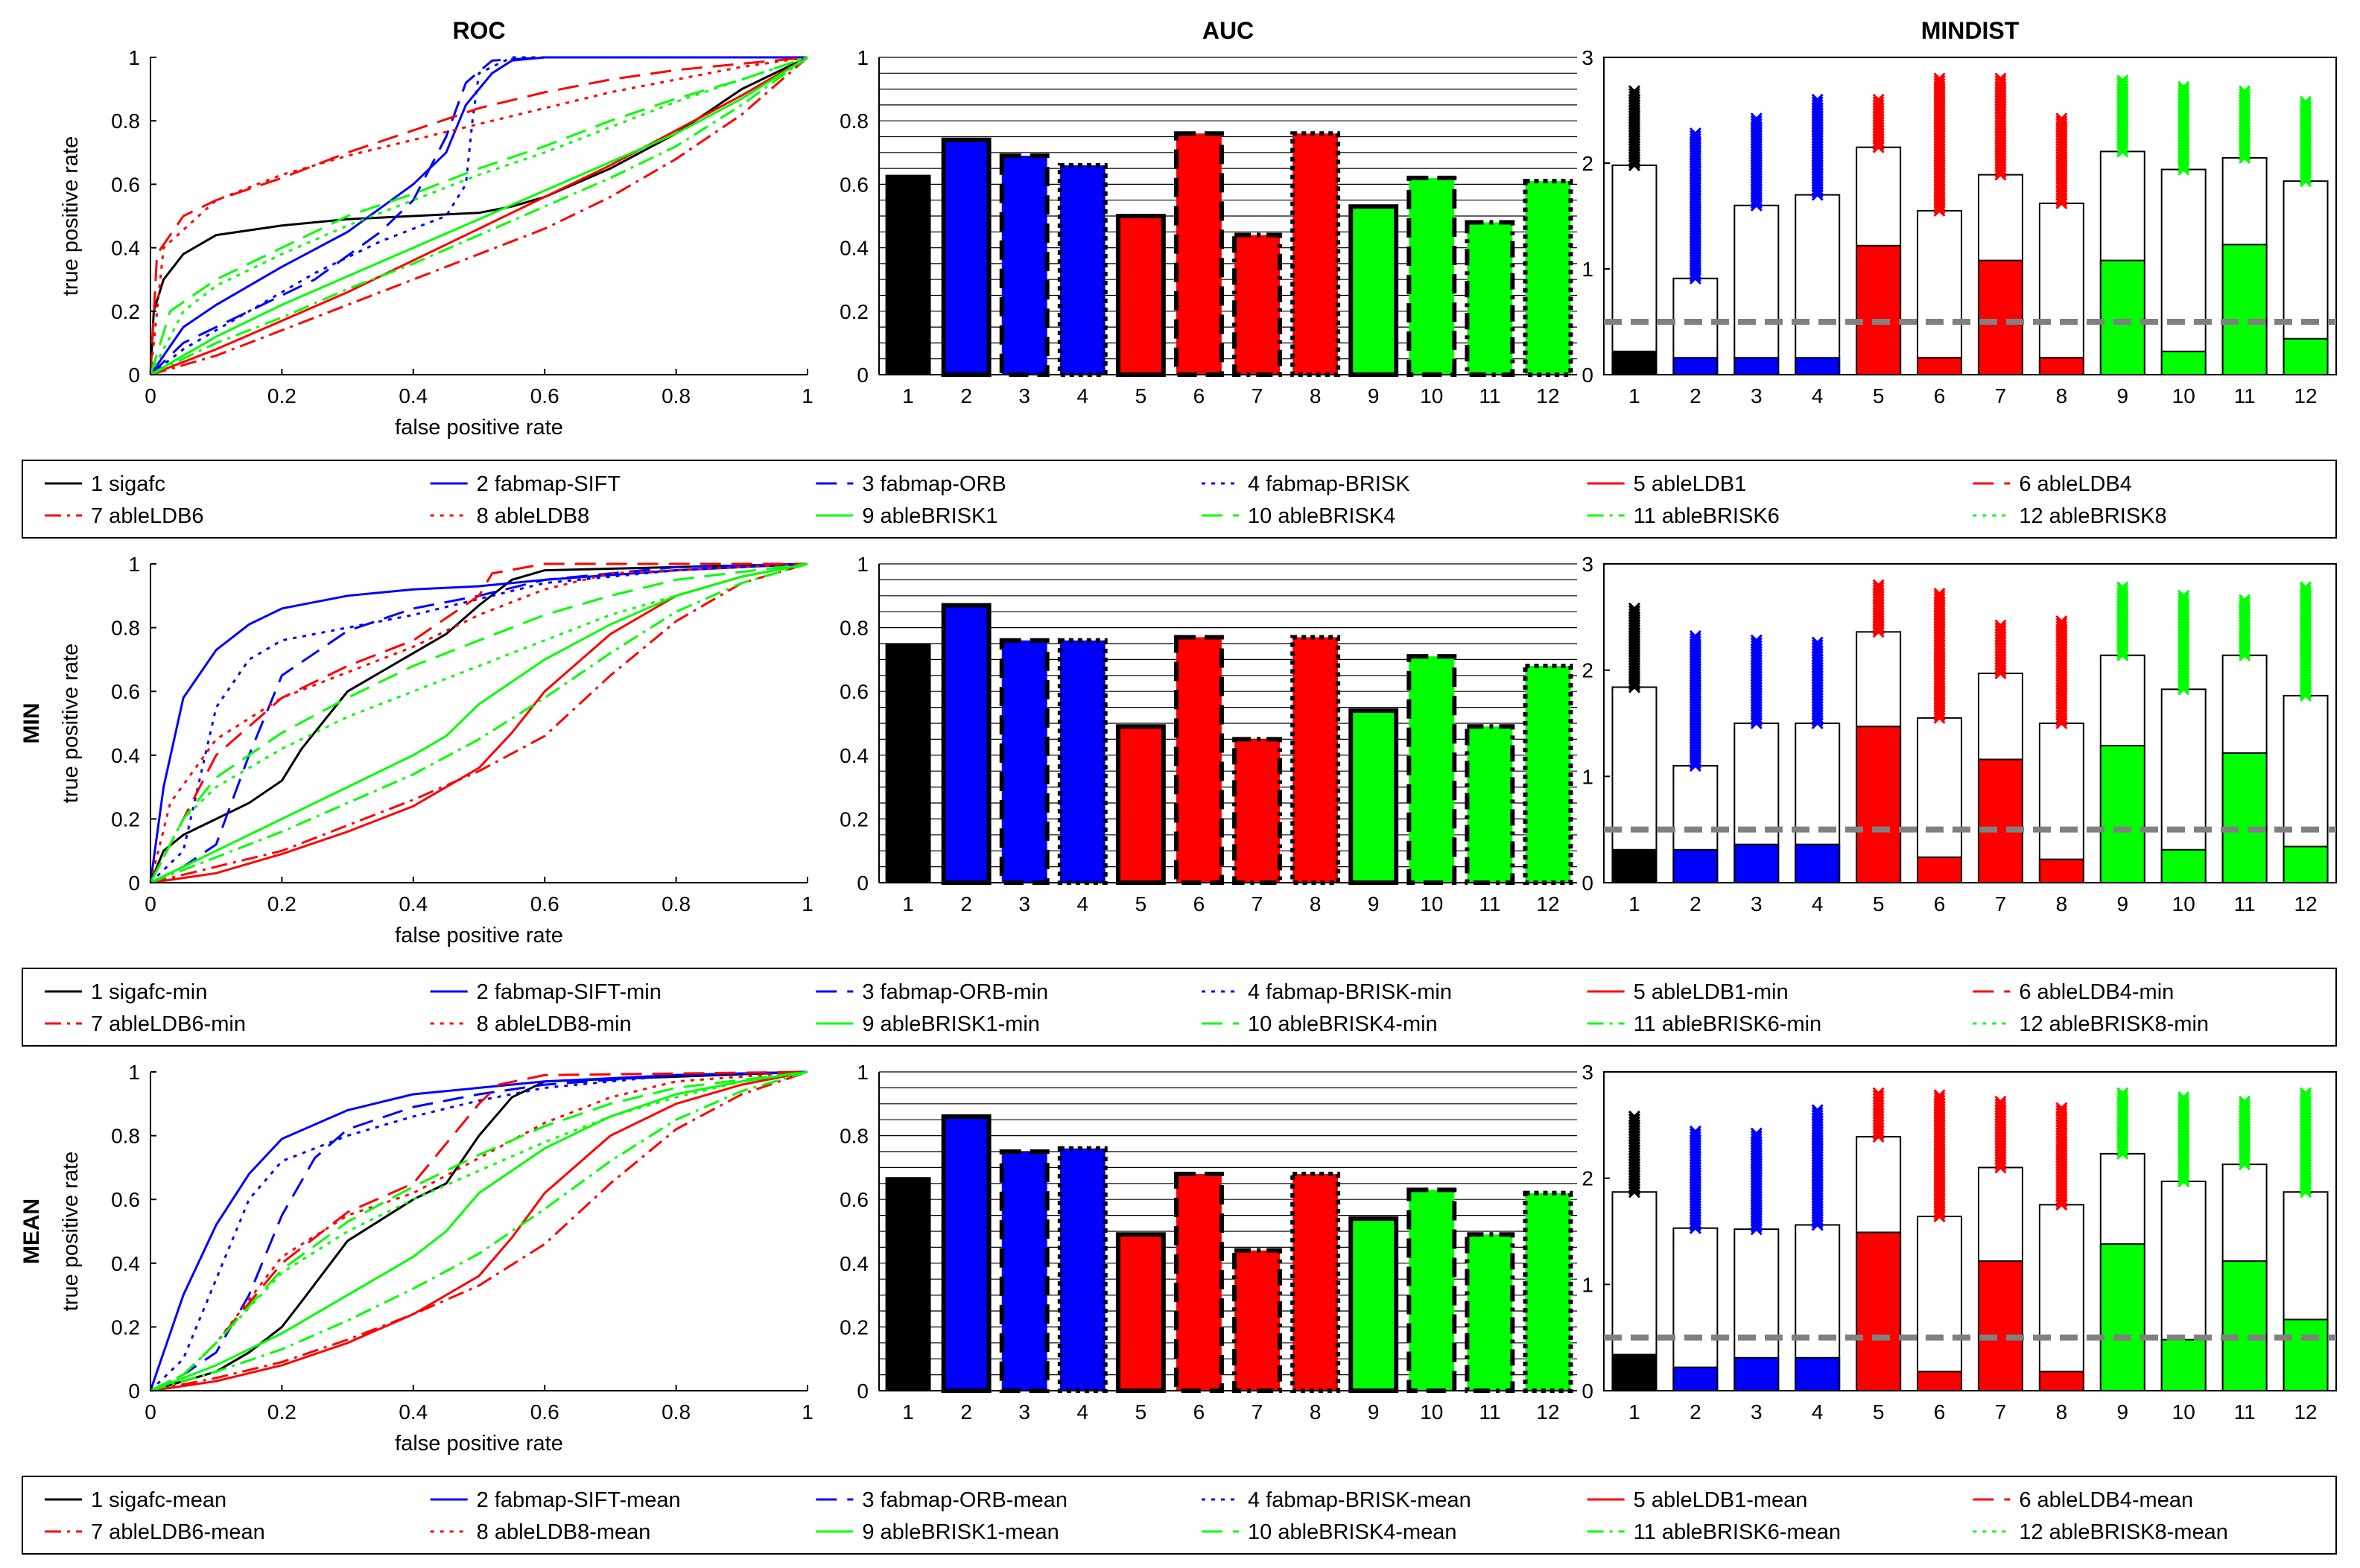  Describe the element at coordinates (134, 1391) in the screenshot. I see `y-tick-label: 0` at that location.